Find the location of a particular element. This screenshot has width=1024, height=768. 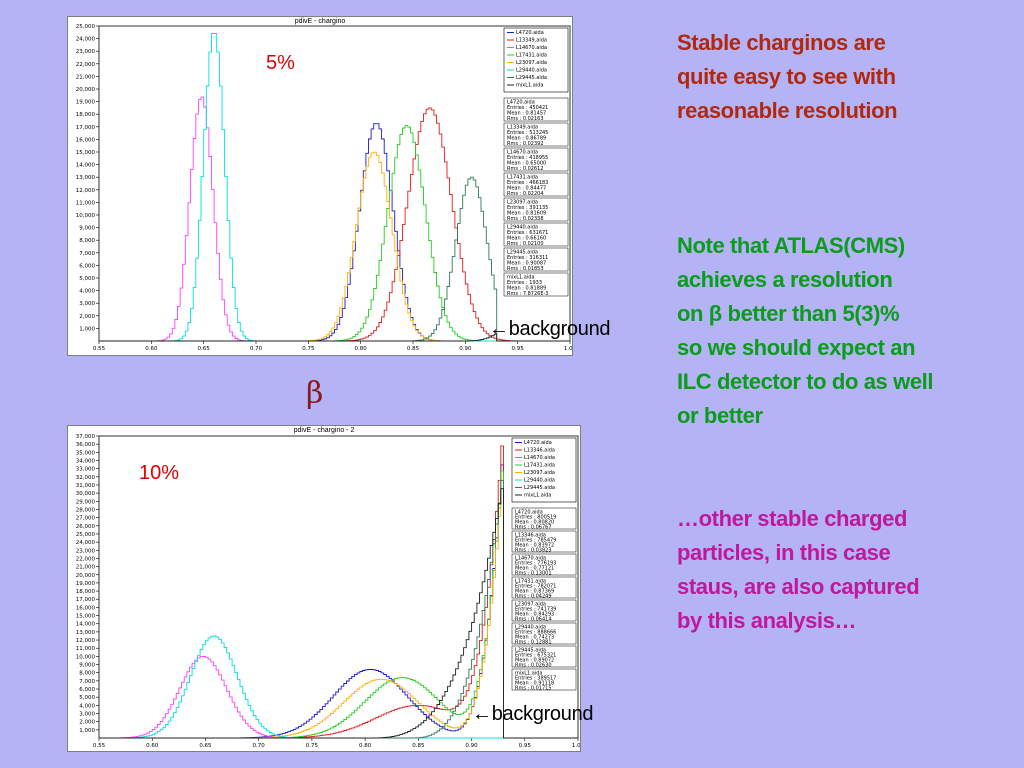

stats-line: L13349.aida is located at coordinates (522, 128).